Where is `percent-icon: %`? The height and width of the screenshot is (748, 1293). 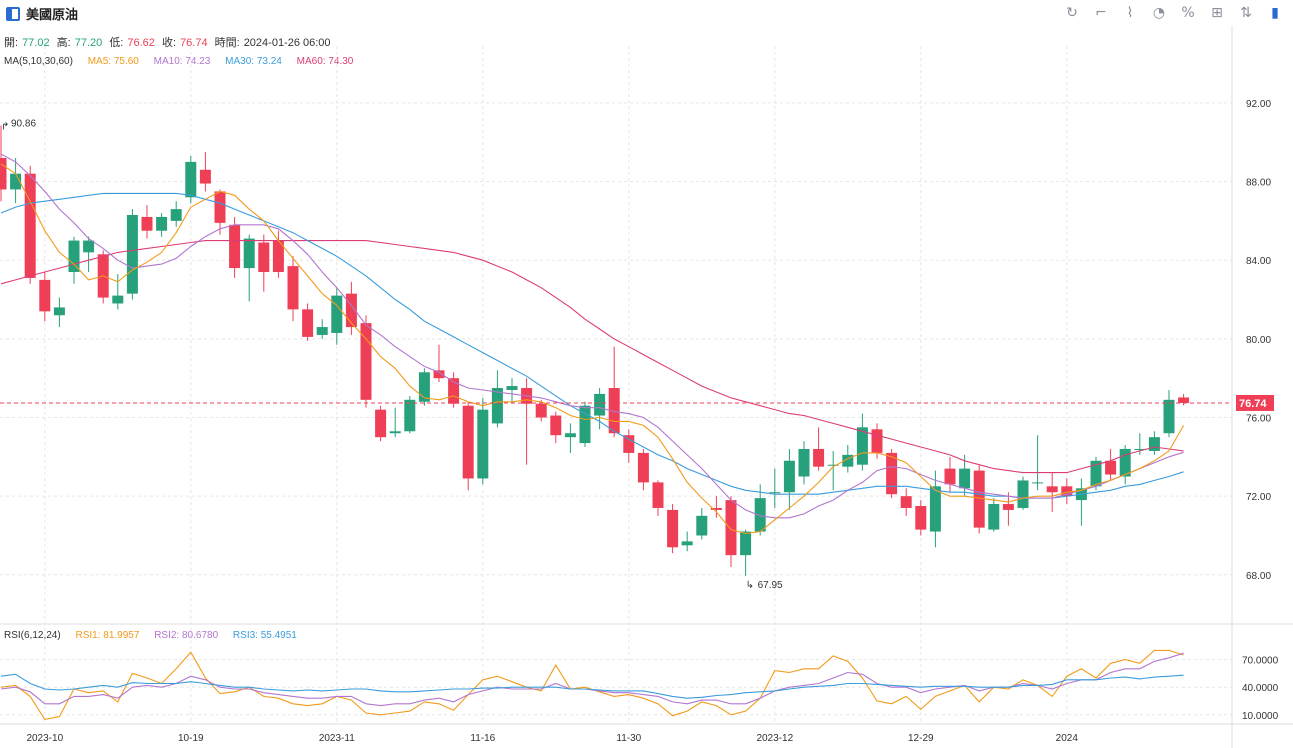 percent-icon: % is located at coordinates (1188, 13).